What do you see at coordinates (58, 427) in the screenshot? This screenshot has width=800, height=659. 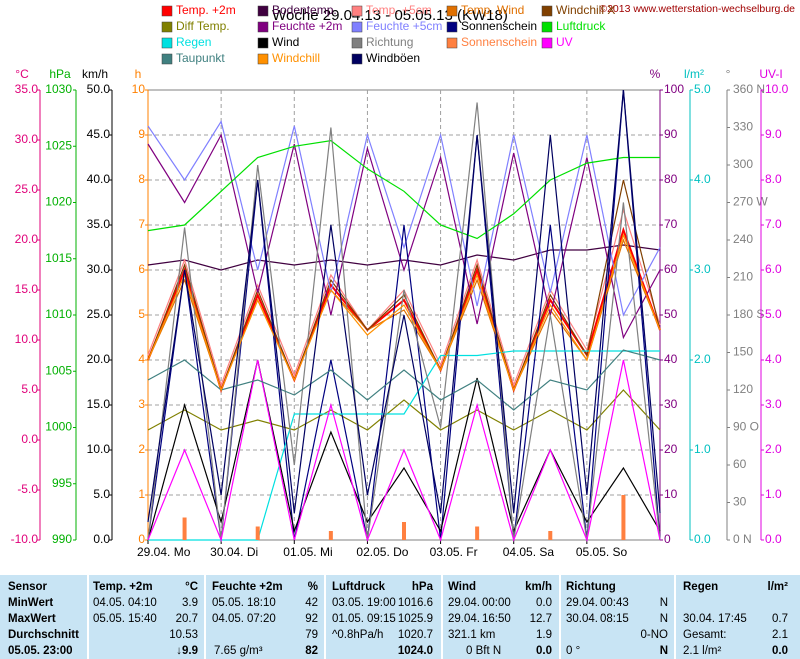 I see `tick-label: 1000` at bounding box center [58, 427].